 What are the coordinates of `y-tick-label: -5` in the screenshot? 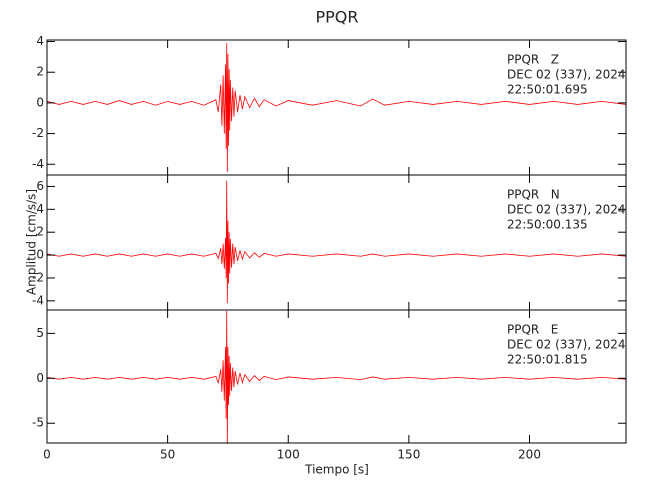 It's located at (38, 423).